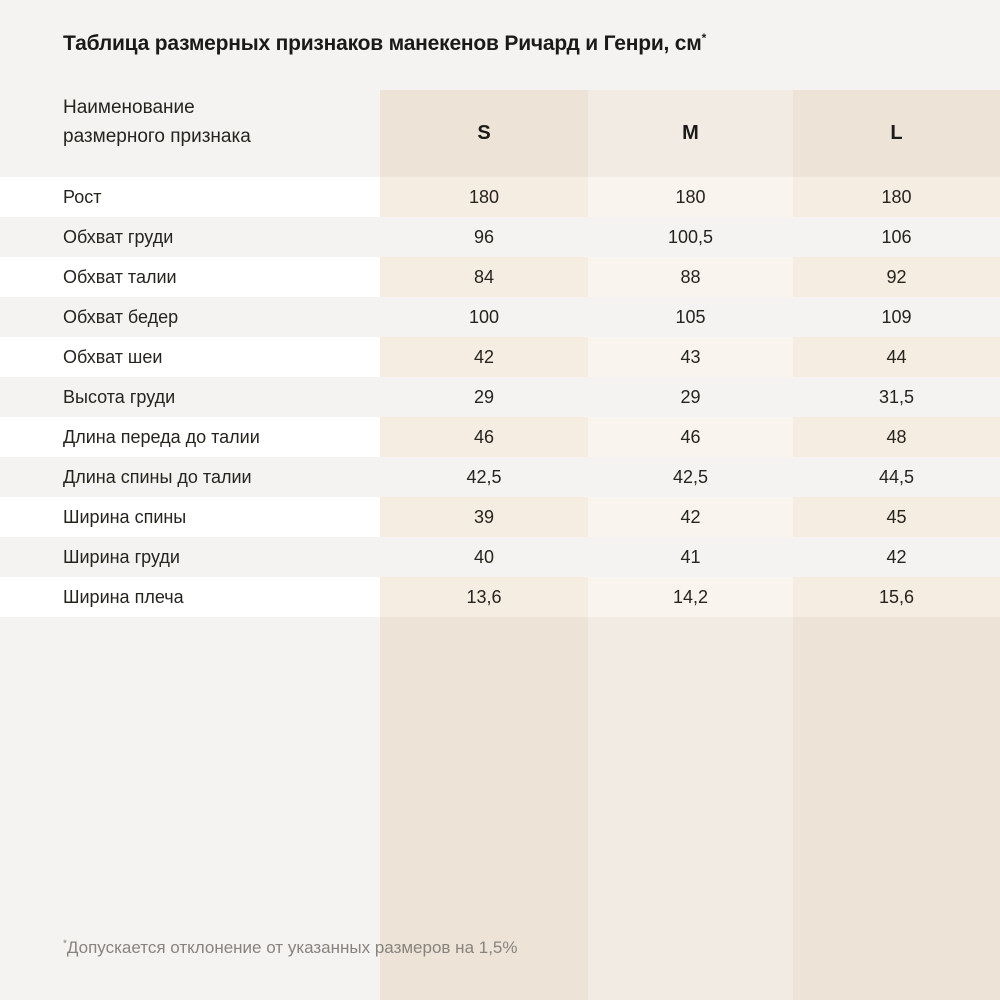  I want to click on column-stripe-s, so click(484, 808).